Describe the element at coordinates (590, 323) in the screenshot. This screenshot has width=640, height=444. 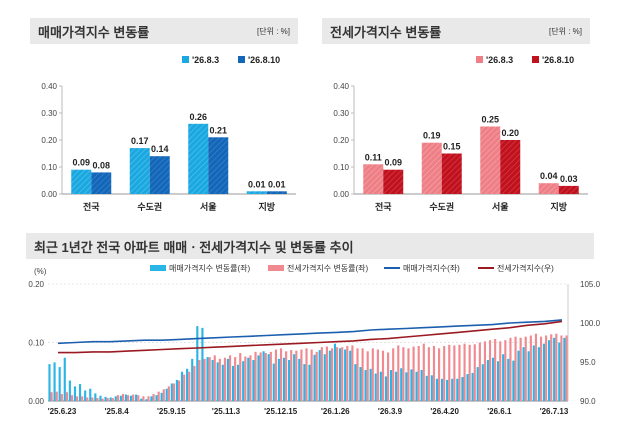
I see `trend-right-tick-label: 100.0` at that location.